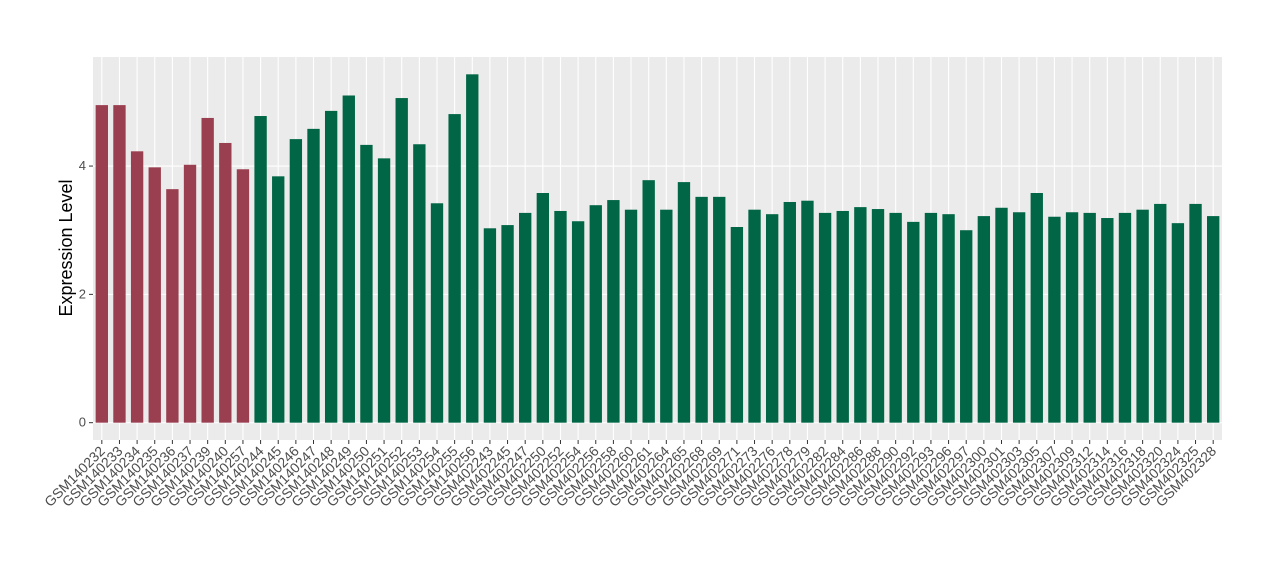 The height and width of the screenshot is (585, 1280). Describe the element at coordinates (82, 422) in the screenshot. I see `y-tick-label: 0` at that location.